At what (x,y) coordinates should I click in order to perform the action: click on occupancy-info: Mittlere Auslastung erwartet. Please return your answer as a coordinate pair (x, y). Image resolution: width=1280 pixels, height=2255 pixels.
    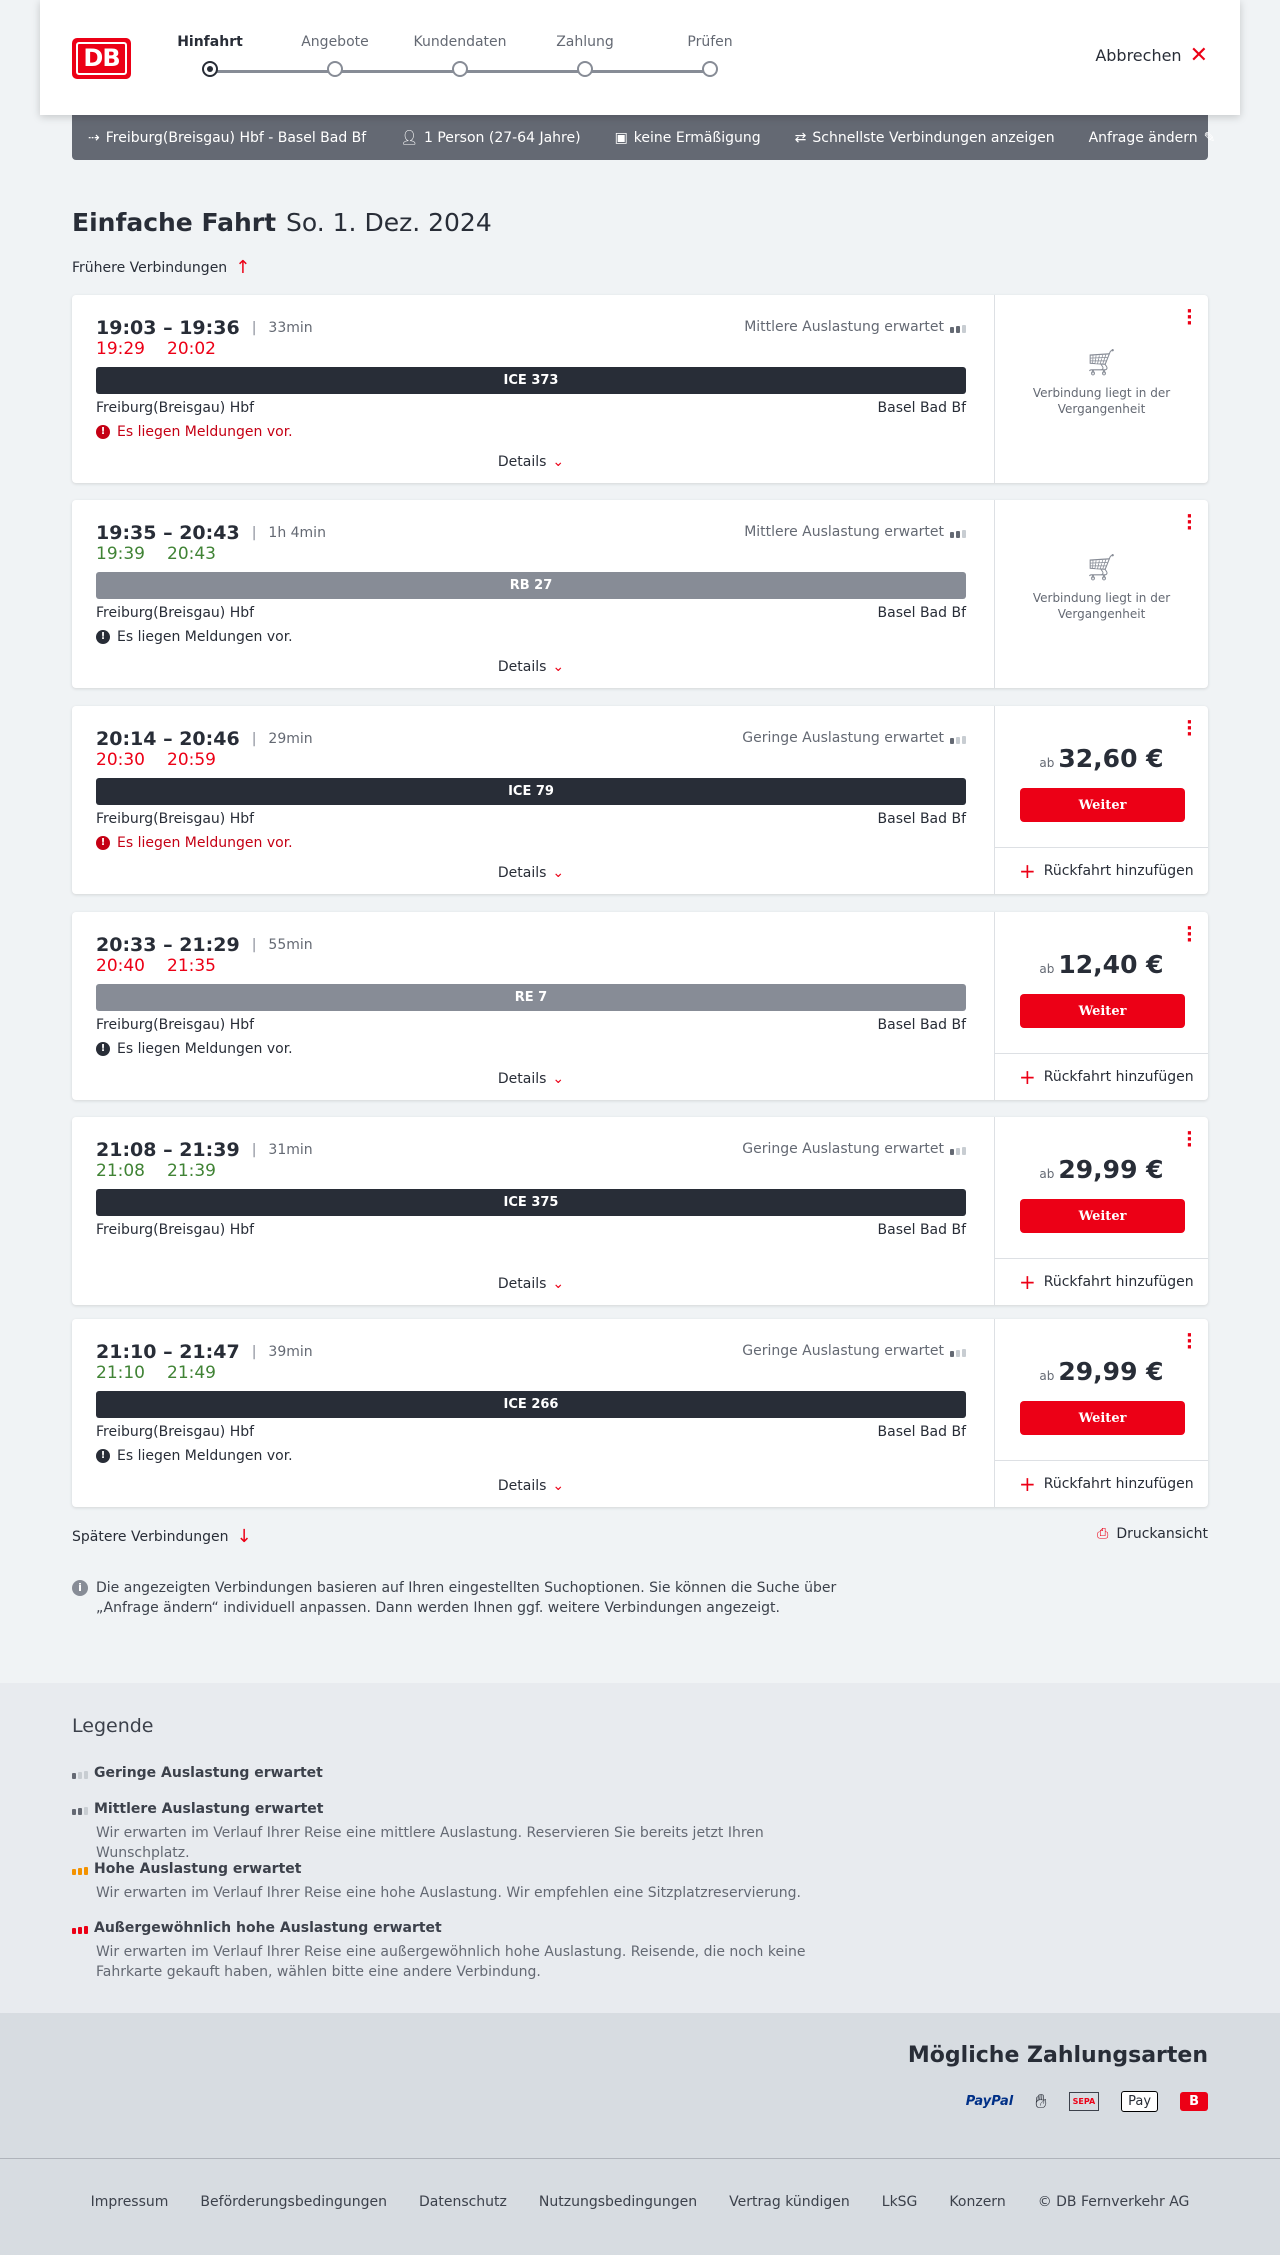
    Looking at the image, I should click on (855, 532).